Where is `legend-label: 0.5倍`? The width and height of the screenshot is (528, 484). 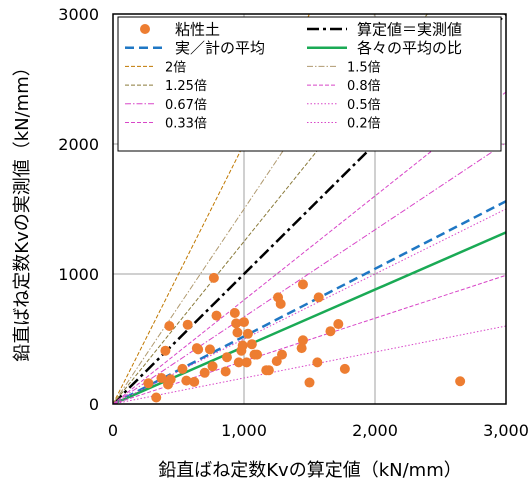 legend-label: 0.5倍 is located at coordinates (364, 105).